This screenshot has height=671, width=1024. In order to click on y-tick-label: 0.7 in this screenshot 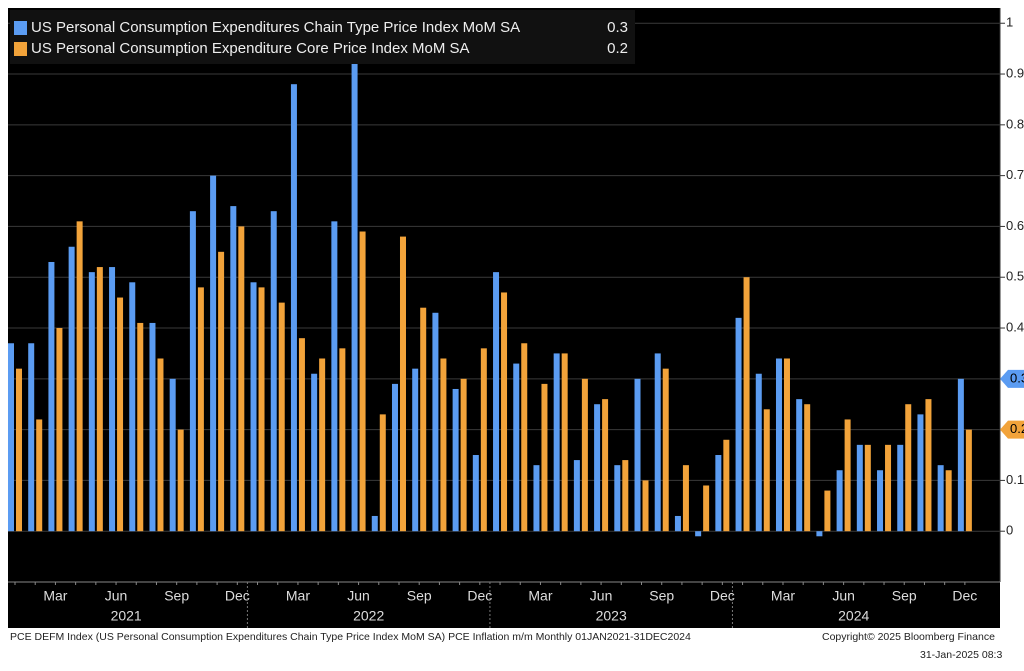, I will do `click(1015, 174)`.